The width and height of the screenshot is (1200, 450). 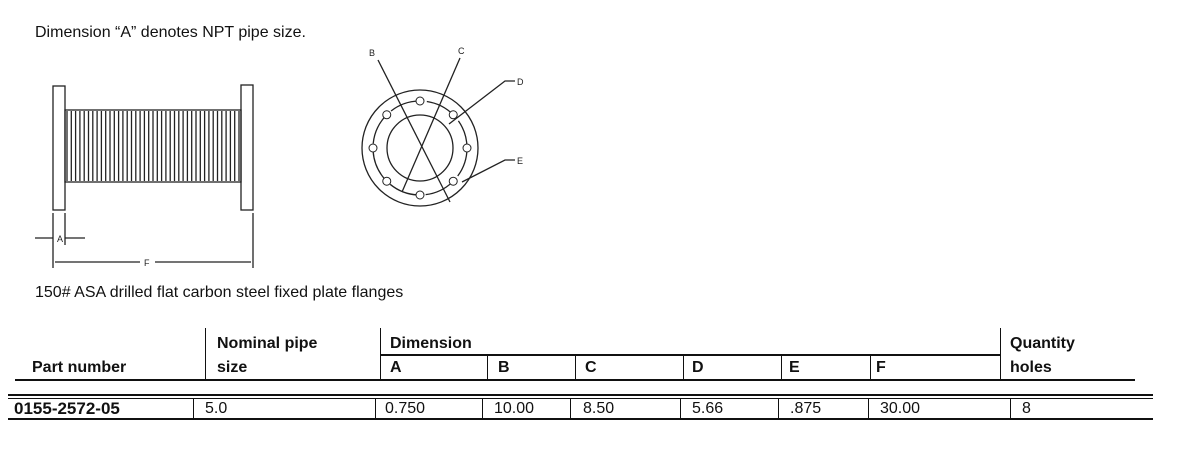 What do you see at coordinates (60, 239) in the screenshot?
I see `label-a: A` at bounding box center [60, 239].